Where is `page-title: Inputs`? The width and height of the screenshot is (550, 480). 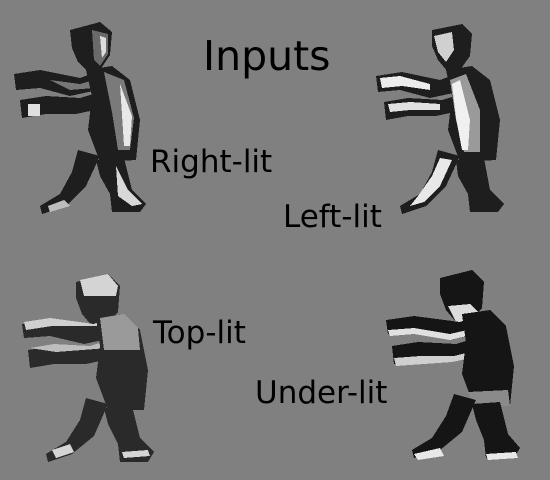
page-title: Inputs is located at coordinates (267, 56).